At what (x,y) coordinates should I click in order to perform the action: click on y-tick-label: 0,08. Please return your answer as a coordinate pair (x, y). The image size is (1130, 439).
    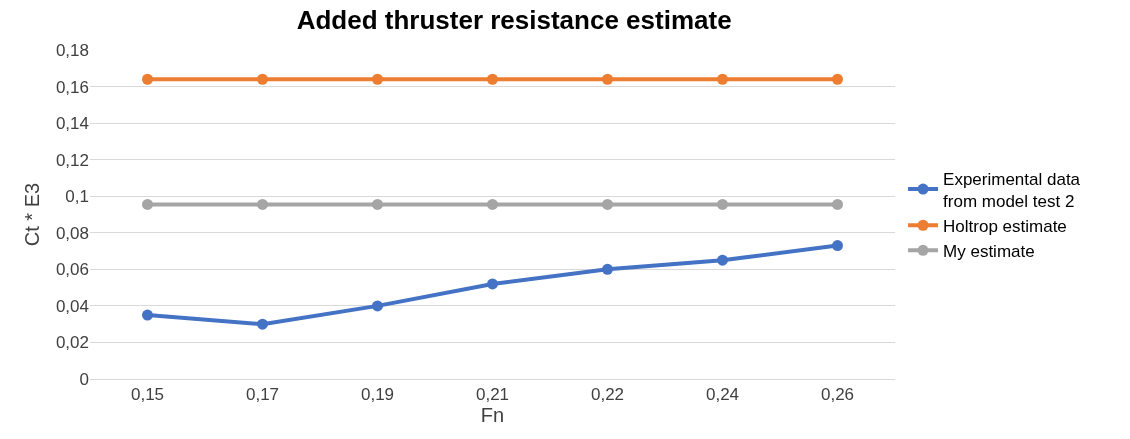
    Looking at the image, I should click on (72, 233).